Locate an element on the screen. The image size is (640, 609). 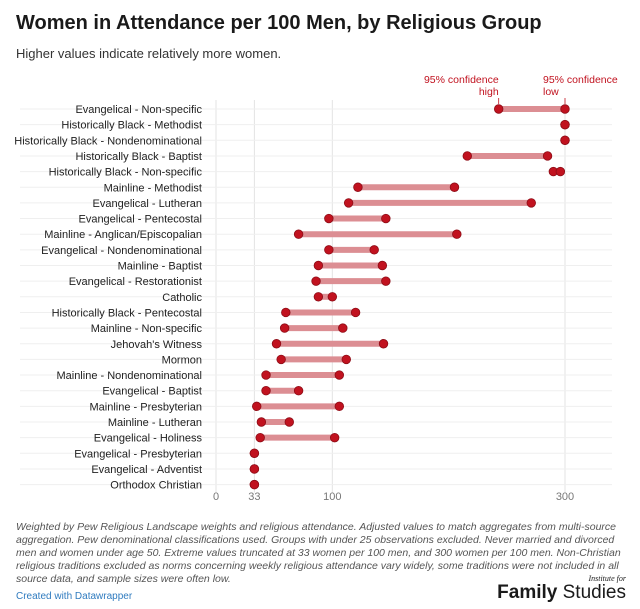
chart-row: Evangelical - Lutheran is located at coordinates (316, 204).